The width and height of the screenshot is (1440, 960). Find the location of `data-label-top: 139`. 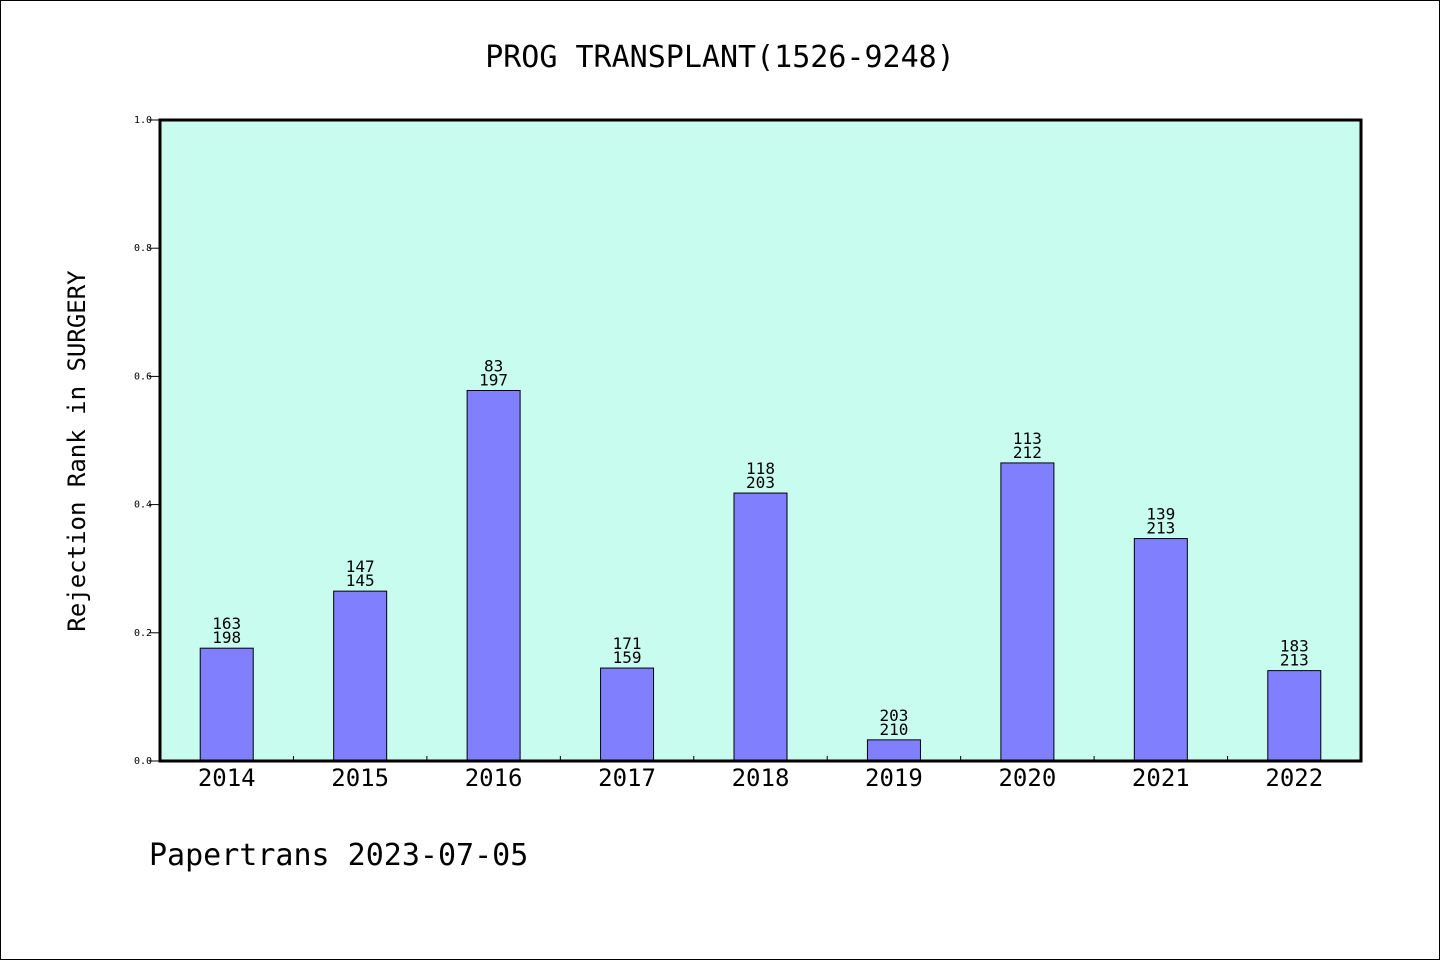

data-label-top: 139 is located at coordinates (1160, 514).